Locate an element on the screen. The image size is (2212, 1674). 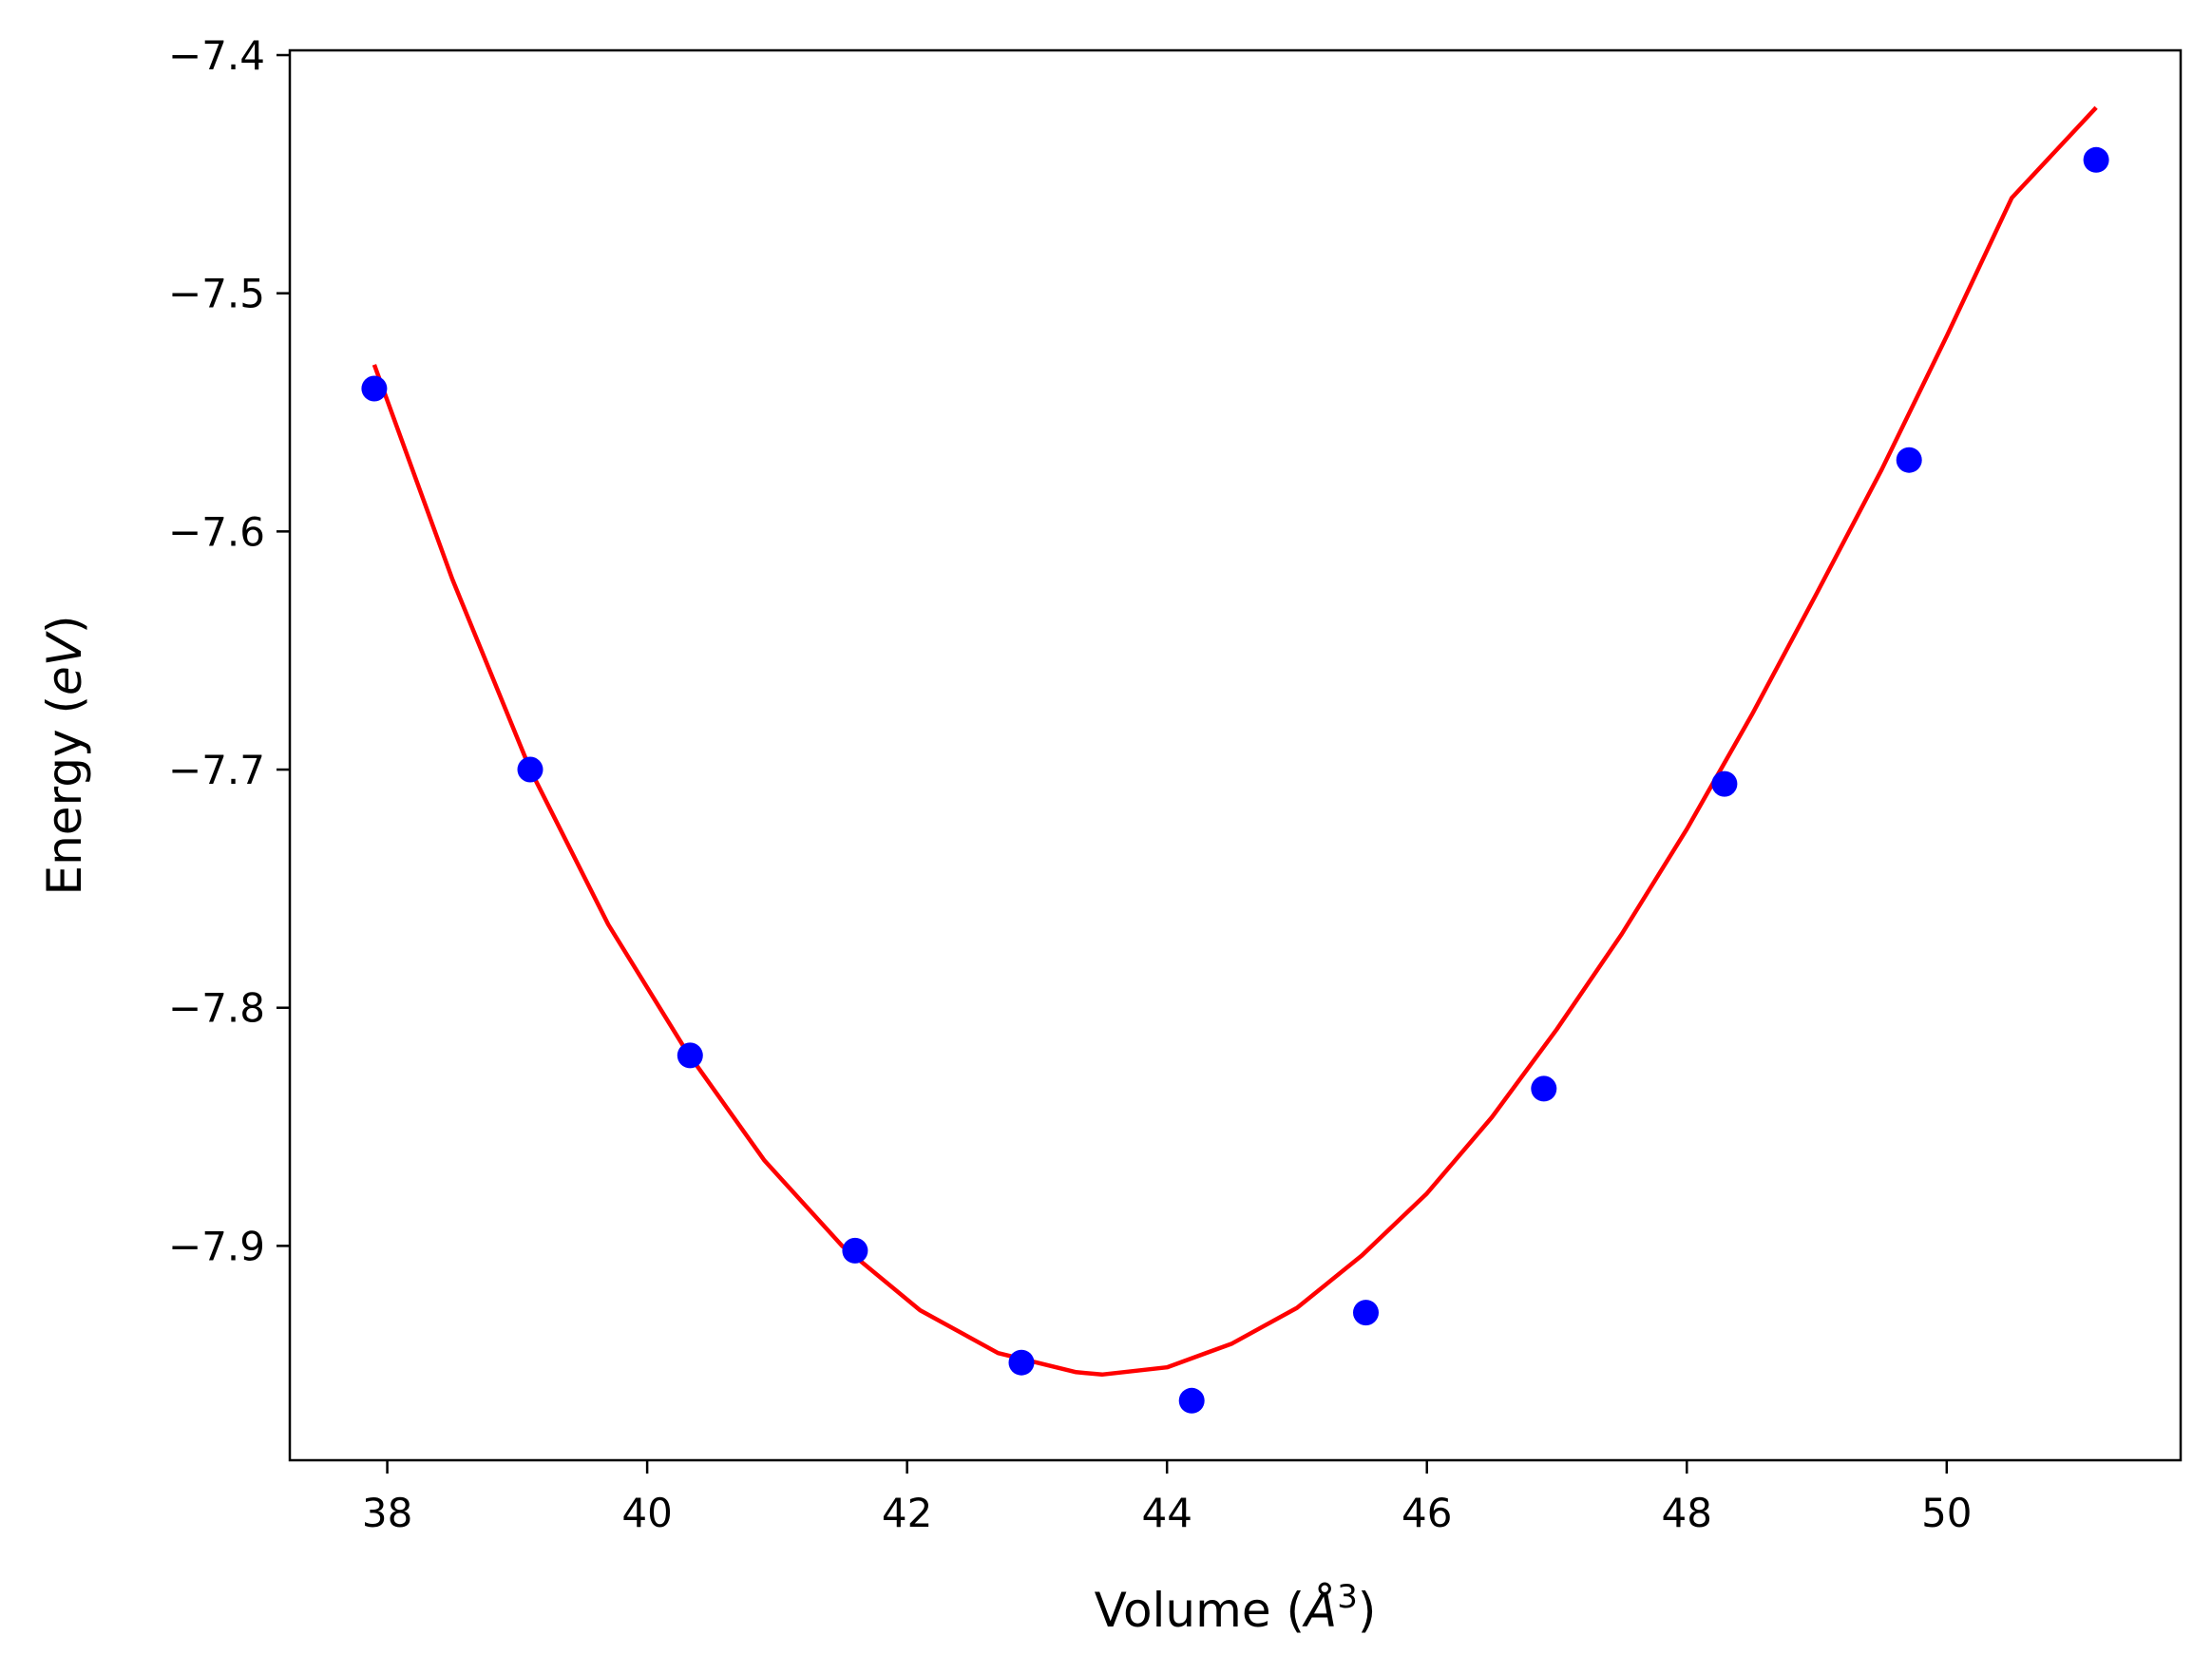
y-tick-label: −7.5 is located at coordinates (216, 294).